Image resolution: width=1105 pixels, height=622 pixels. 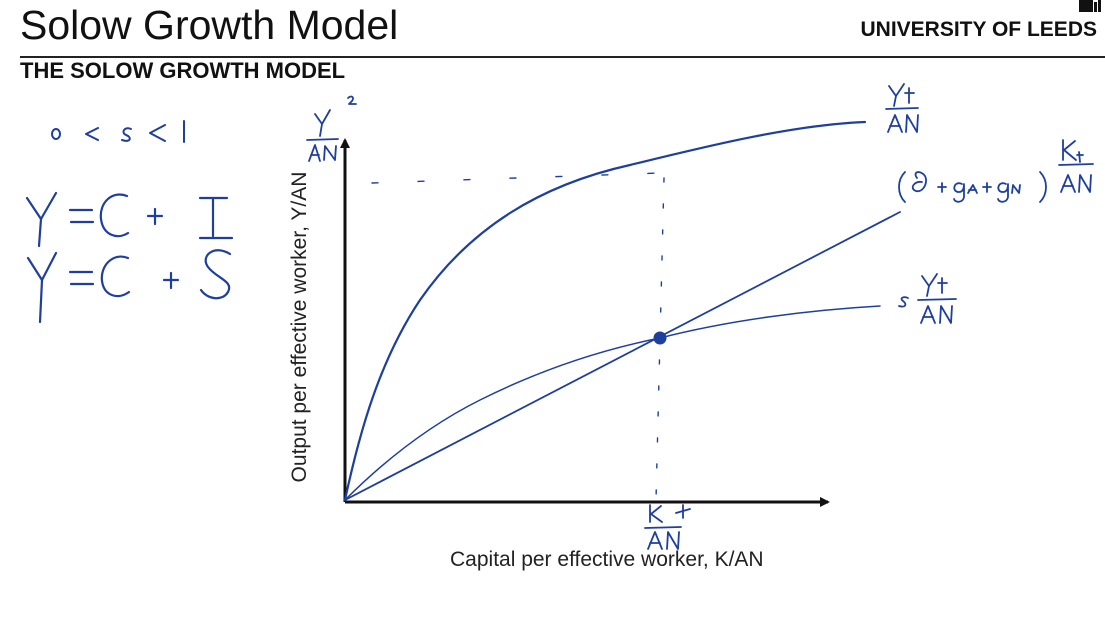 What do you see at coordinates (331, 128) in the screenshot?
I see `handwritten-y-axis-label` at bounding box center [331, 128].